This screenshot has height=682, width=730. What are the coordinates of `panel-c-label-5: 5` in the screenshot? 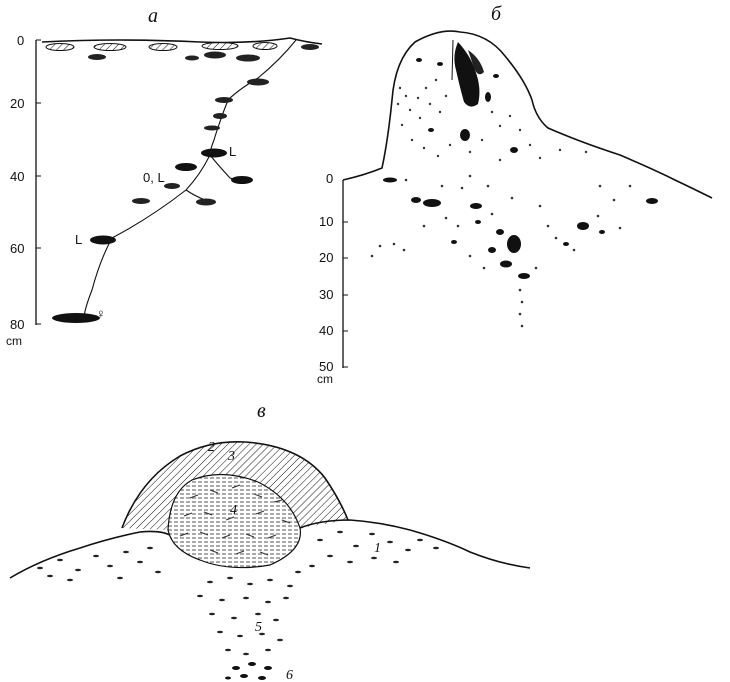 It's located at (258, 627).